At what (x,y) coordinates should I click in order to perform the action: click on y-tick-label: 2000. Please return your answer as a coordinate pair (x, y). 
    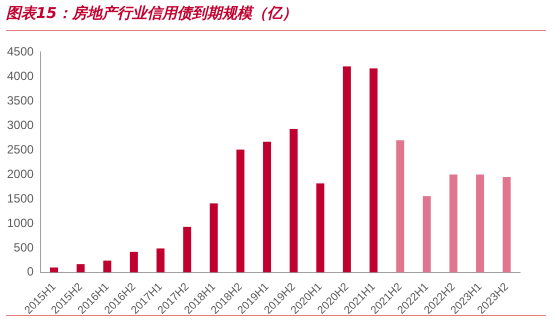
    Looking at the image, I should click on (20, 173).